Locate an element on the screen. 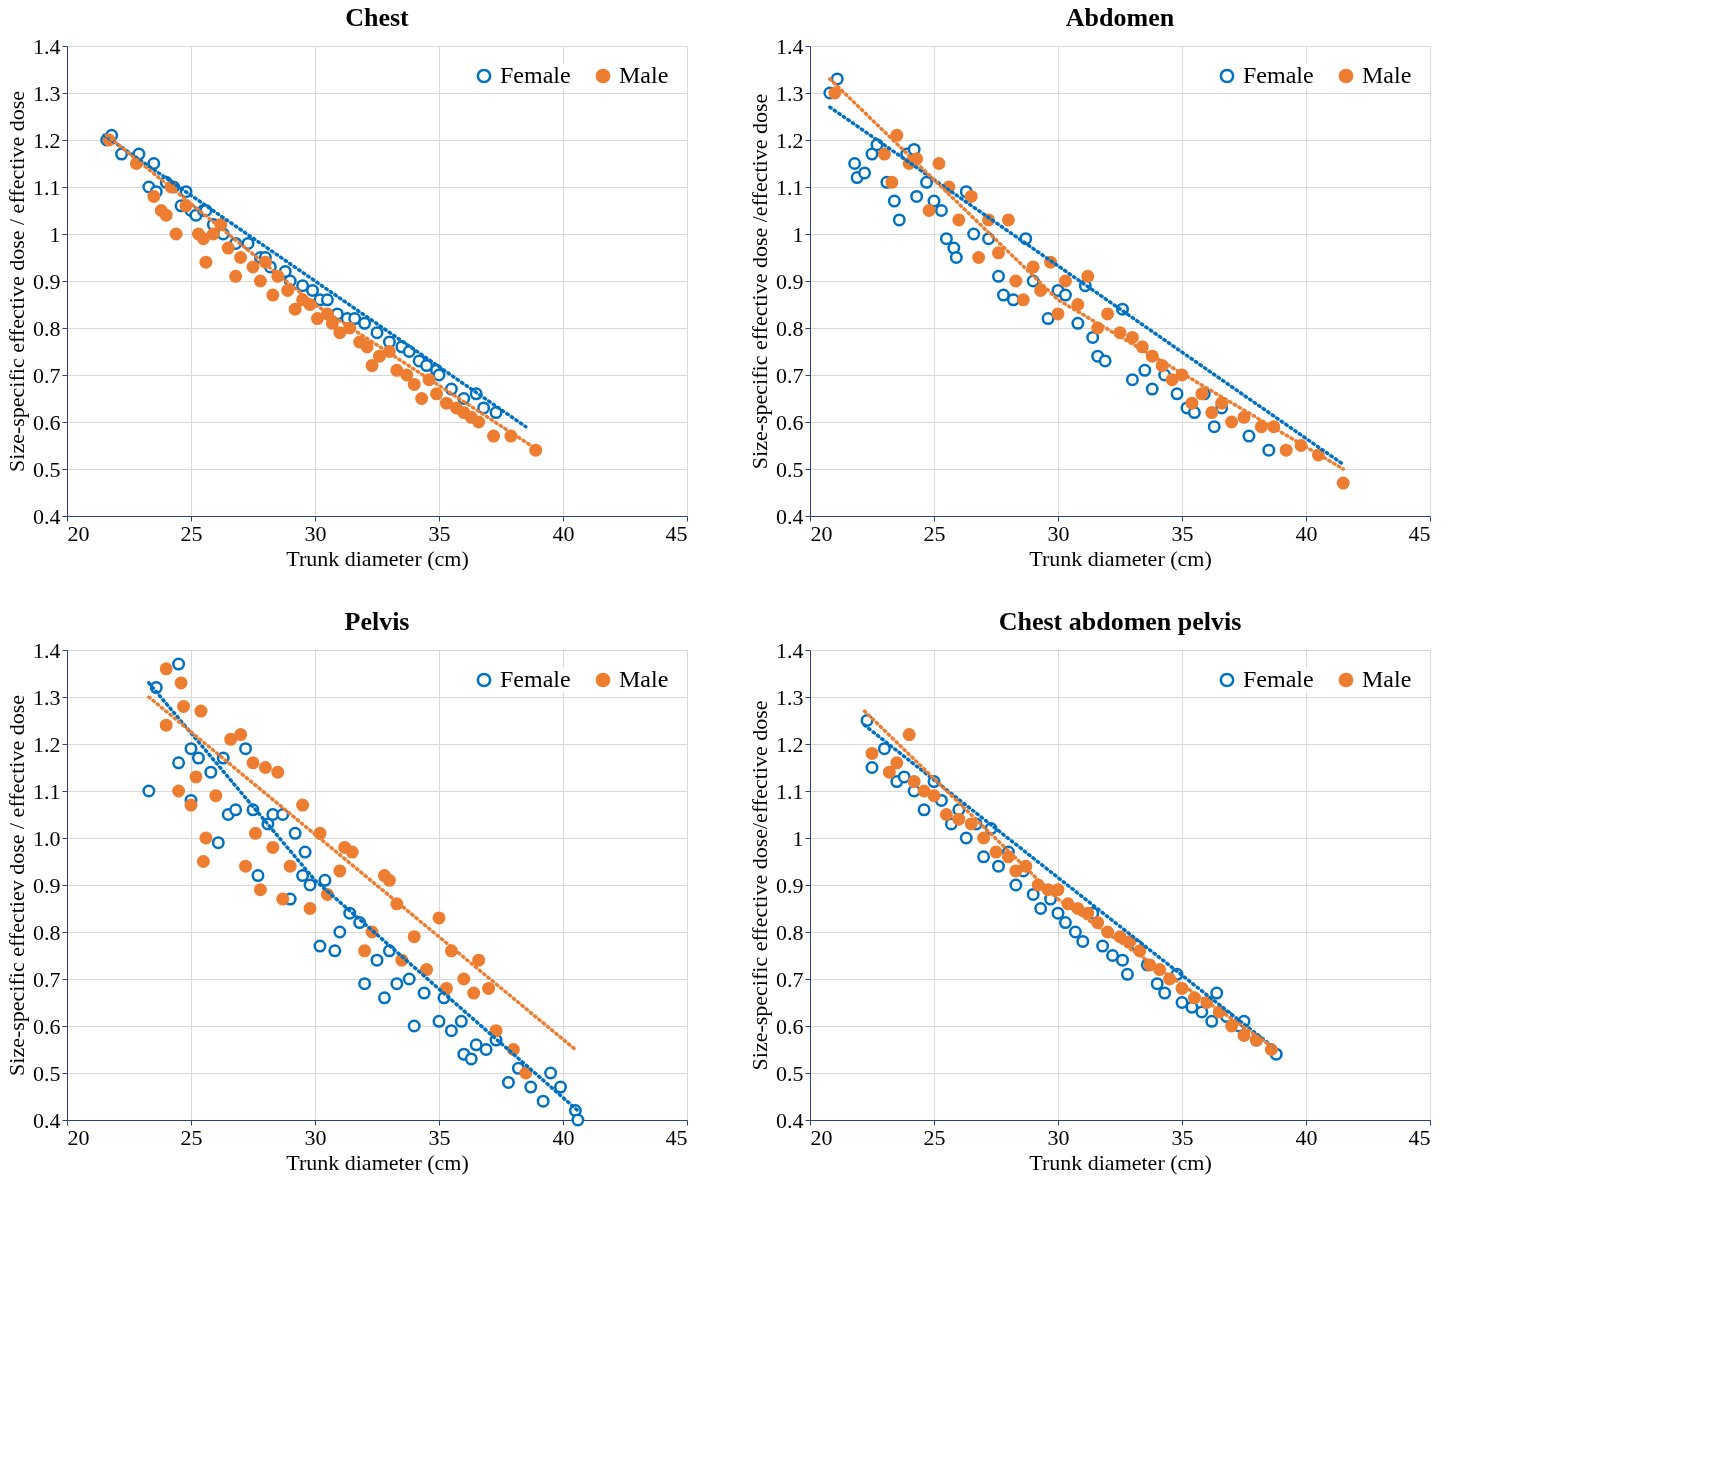  chart-title: Pelvis is located at coordinates (377, 621).